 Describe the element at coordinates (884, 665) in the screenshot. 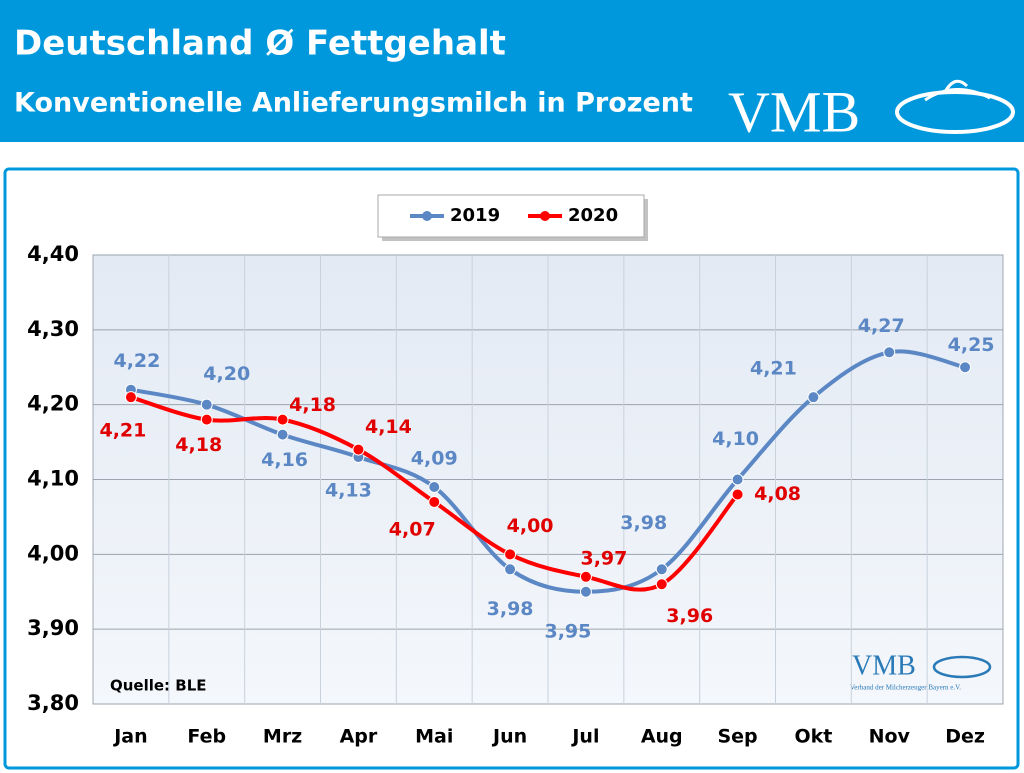

I see `small-logo: VMB` at that location.